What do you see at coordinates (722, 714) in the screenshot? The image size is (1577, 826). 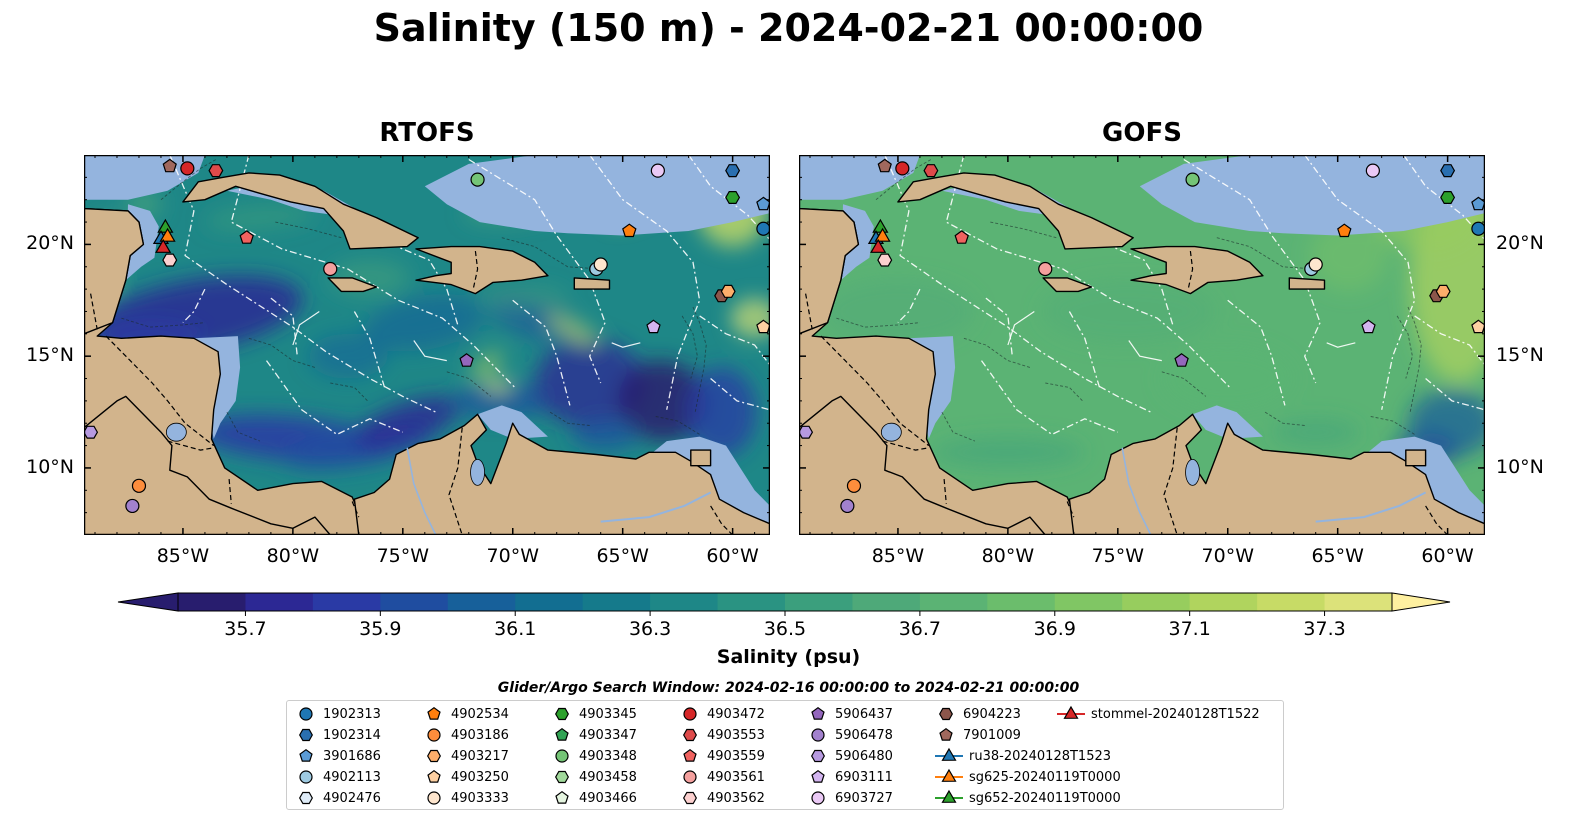 I see `legend-entry: 4903472` at bounding box center [722, 714].